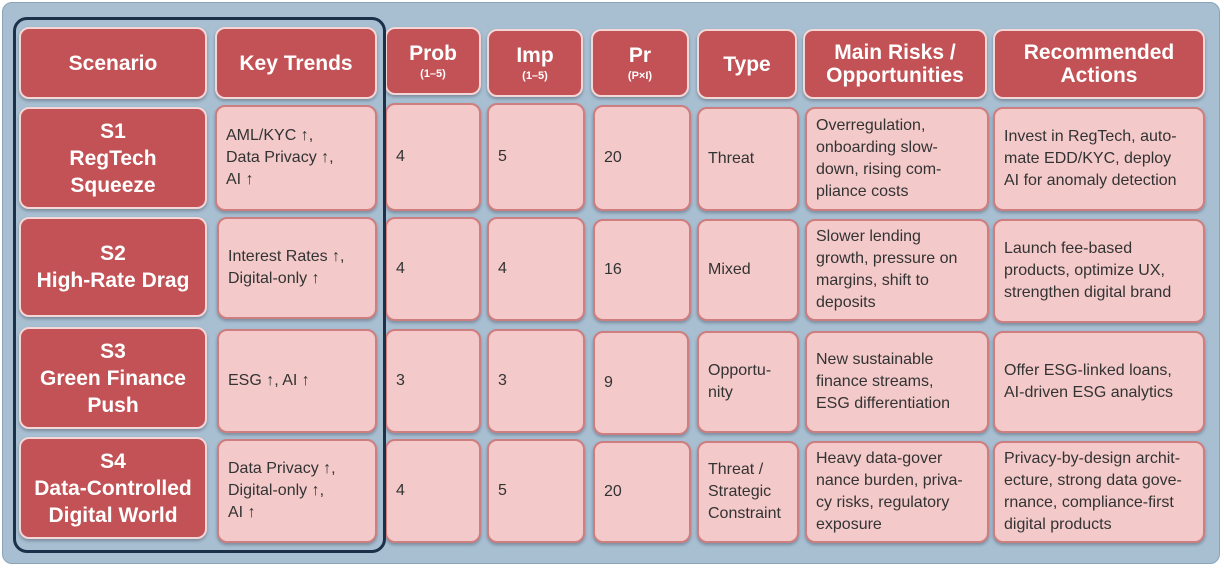  Describe the element at coordinates (642, 158) in the screenshot. I see `pr-s1: 20` at that location.